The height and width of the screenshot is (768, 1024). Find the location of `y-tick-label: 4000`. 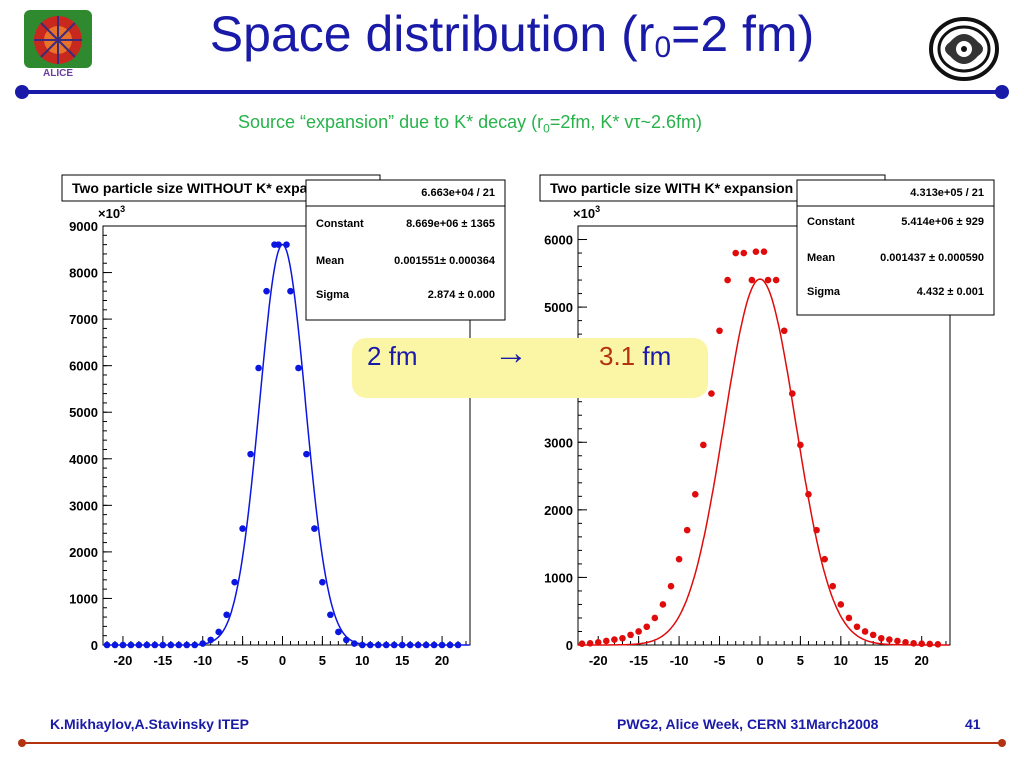

y-tick-label: 4000 is located at coordinates (83, 459).